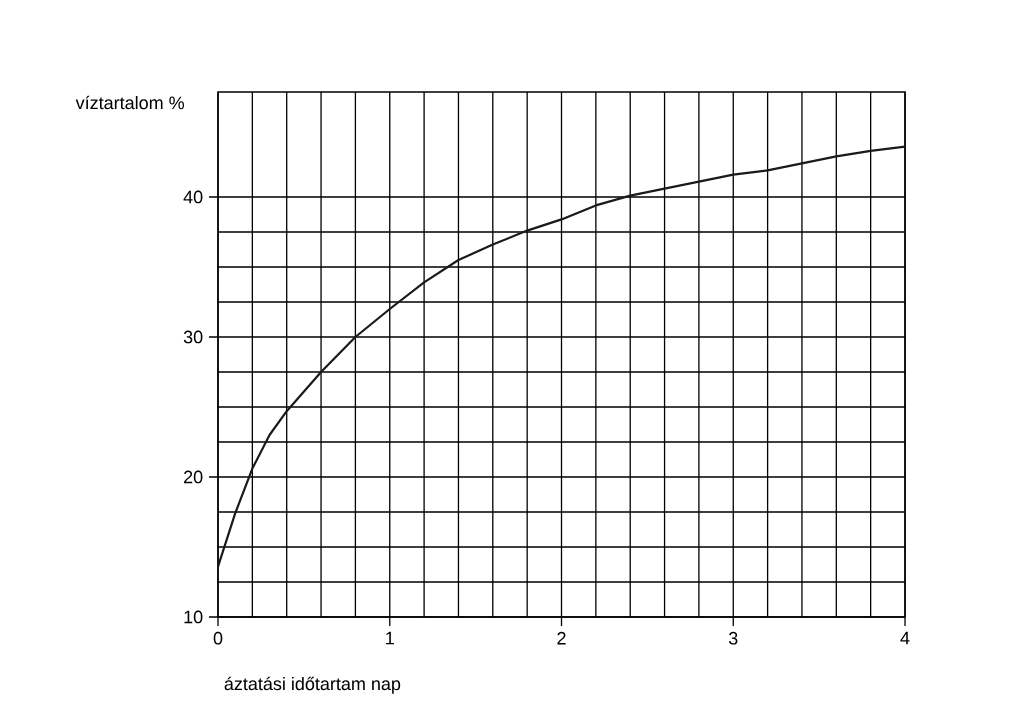 This screenshot has width=1024, height=712. I want to click on x-tick-label: 1, so click(390, 638).